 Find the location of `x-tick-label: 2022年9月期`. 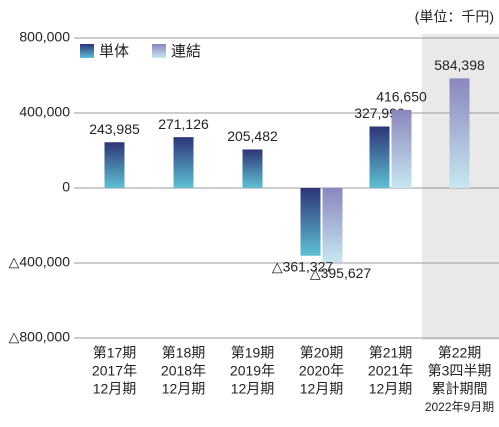

x-tick-label: 2022年9月期 is located at coordinates (459, 407).